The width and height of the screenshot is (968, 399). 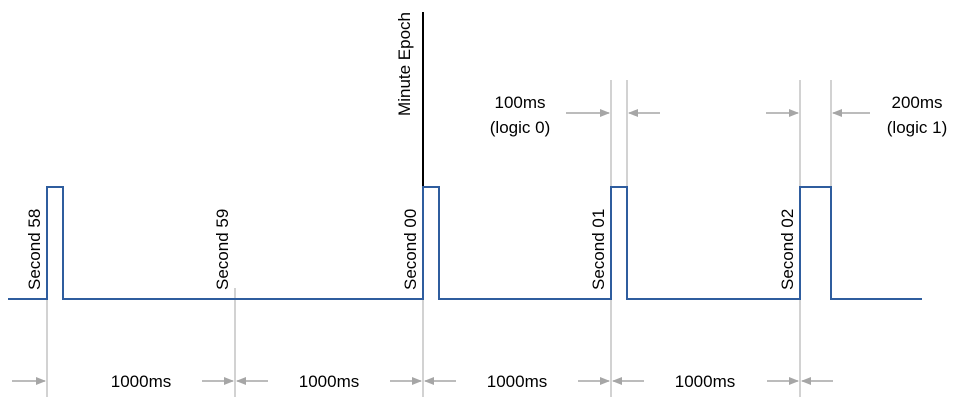 What do you see at coordinates (404, 64) in the screenshot?
I see `minute-epoch-label: Minute Epoch` at bounding box center [404, 64].